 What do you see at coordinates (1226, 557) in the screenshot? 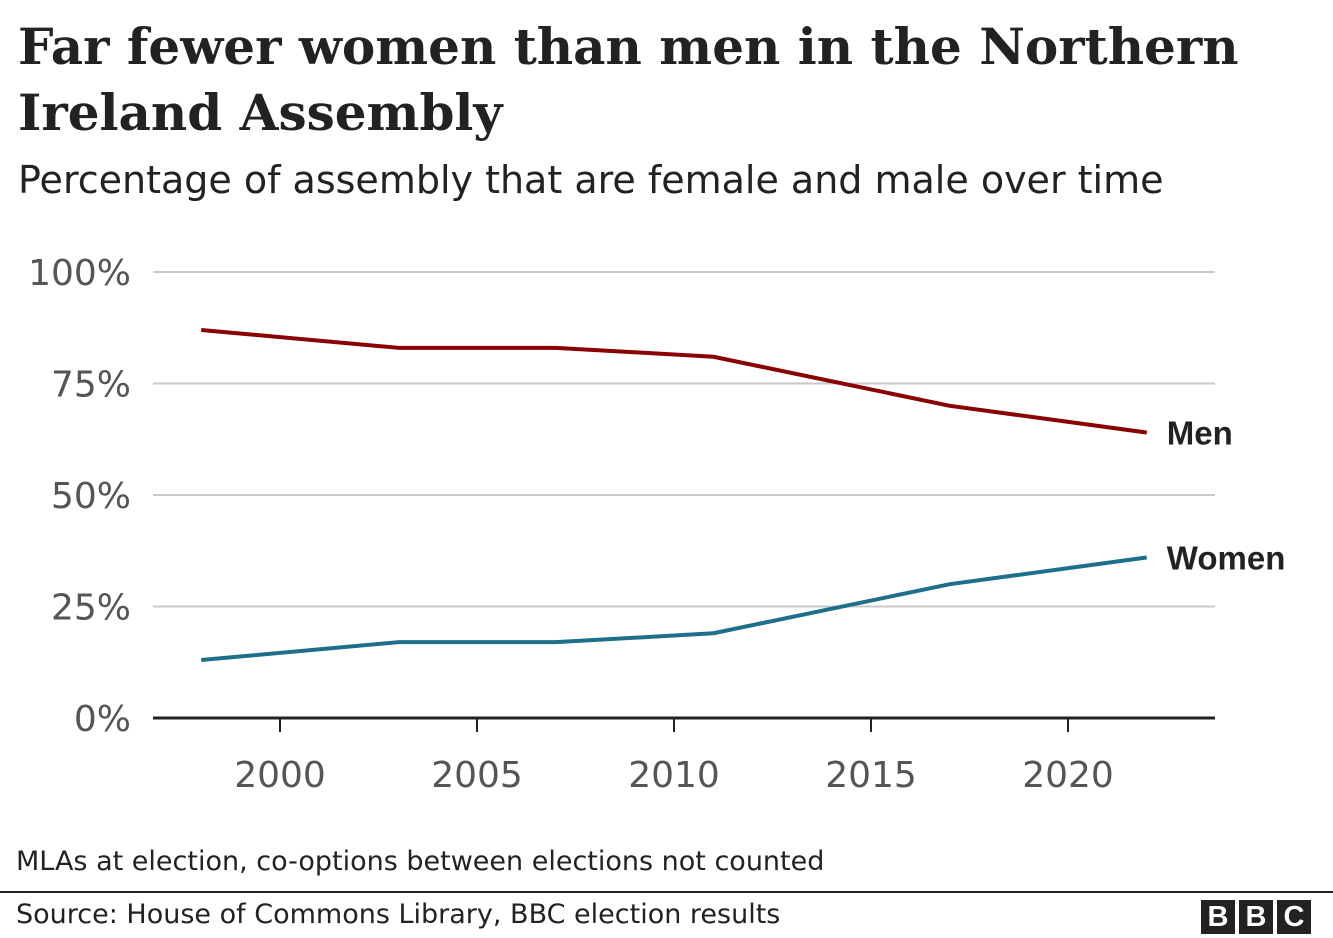
I see `series-label-women: Women` at bounding box center [1226, 557].